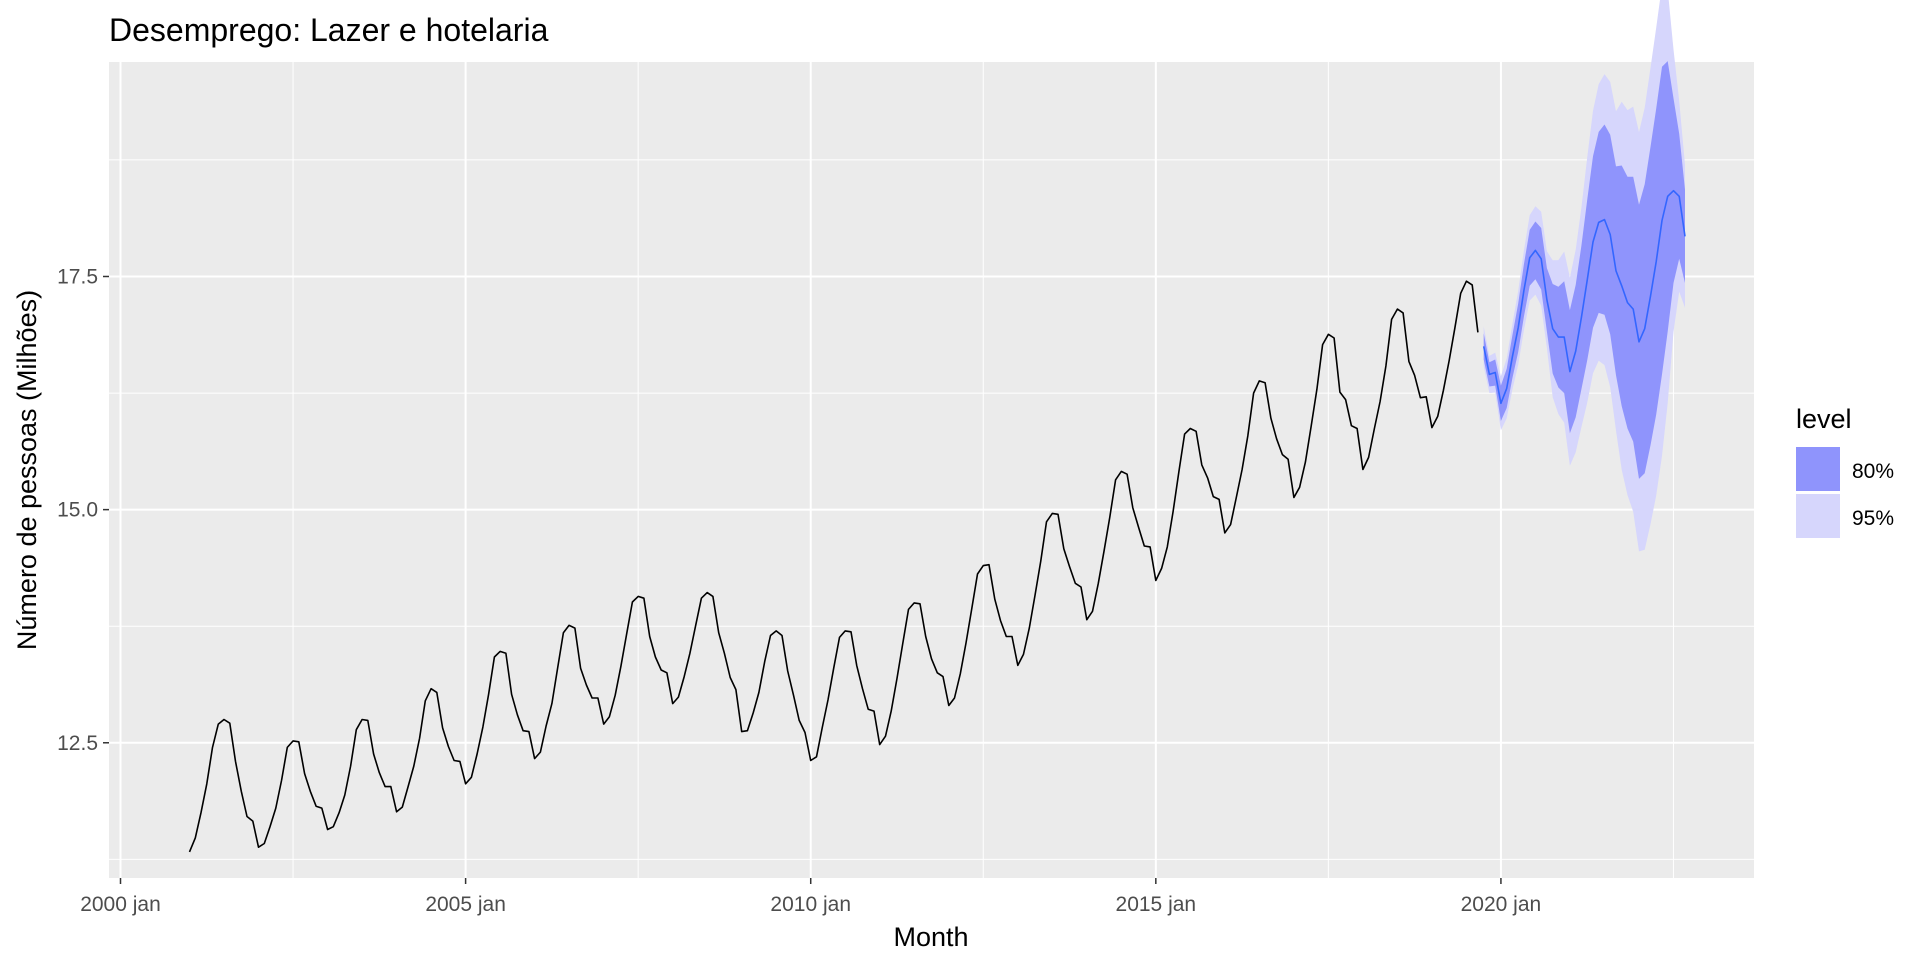 This screenshot has width=1920, height=960. I want to click on legend: level 80% 95%, so click(1845, 471).